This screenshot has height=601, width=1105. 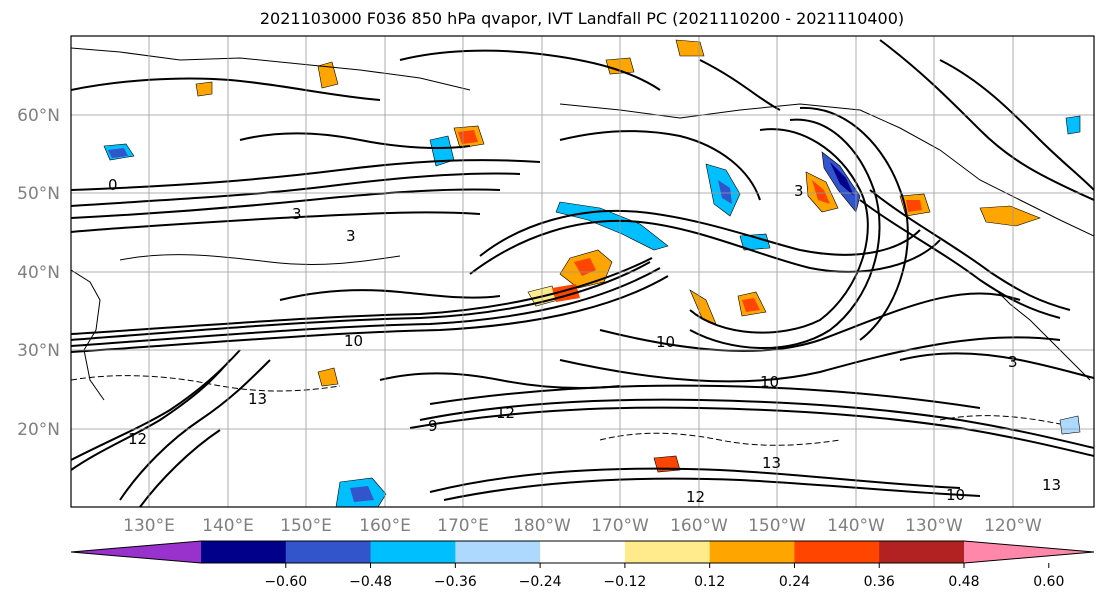 I want to click on lon-label: 130°W, so click(x=934, y=526).